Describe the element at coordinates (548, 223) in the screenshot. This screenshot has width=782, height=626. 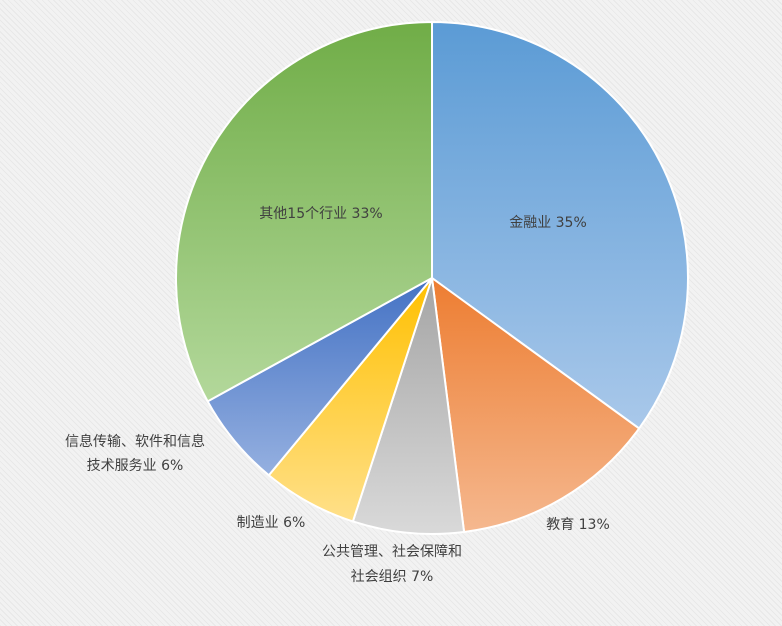
I see `label-finance: 金融业 35%` at that location.